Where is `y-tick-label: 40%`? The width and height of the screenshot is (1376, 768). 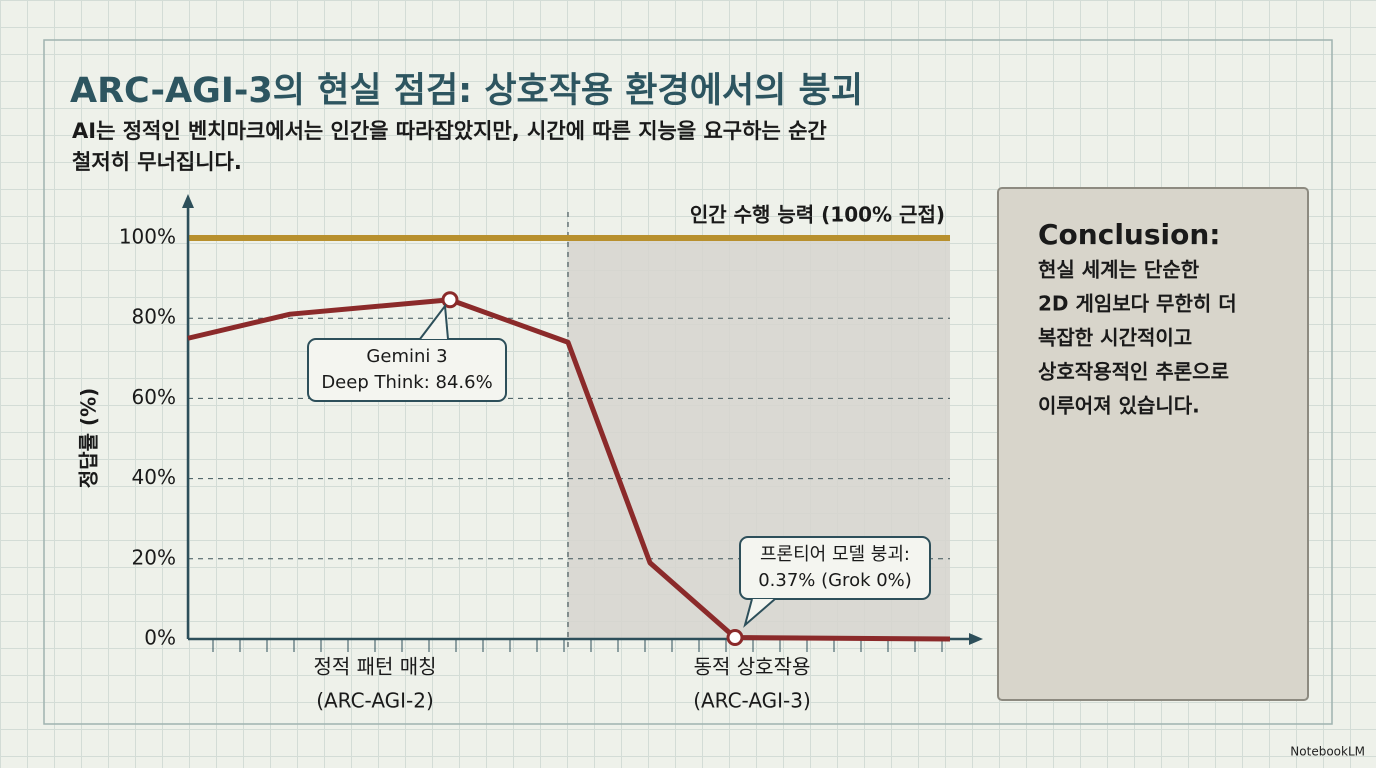 y-tick-label: 40% is located at coordinates (154, 477).